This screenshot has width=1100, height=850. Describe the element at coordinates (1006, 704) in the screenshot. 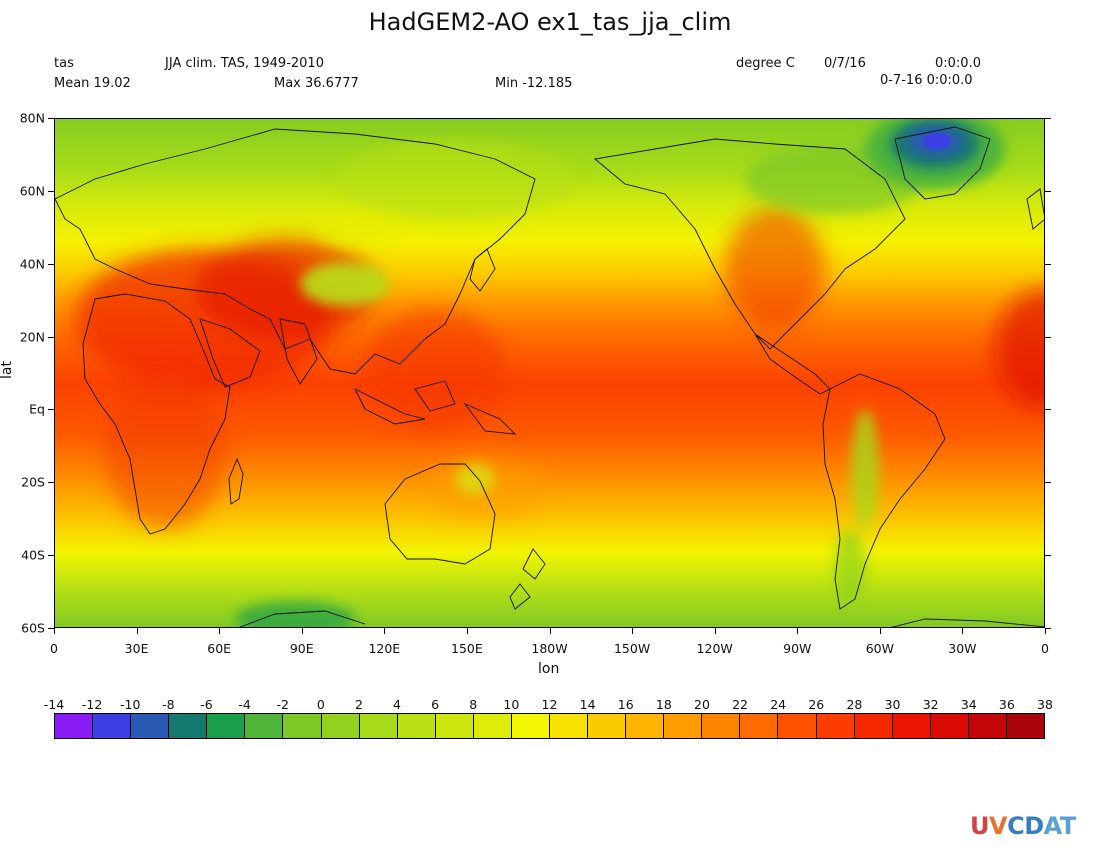

I see `colorbar-label: 36` at that location.